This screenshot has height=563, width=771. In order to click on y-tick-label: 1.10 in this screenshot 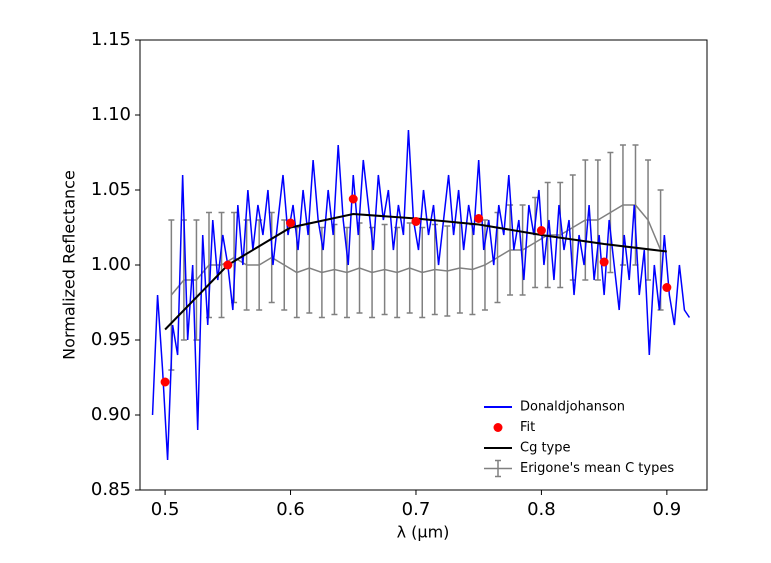, I will do `click(111, 114)`.